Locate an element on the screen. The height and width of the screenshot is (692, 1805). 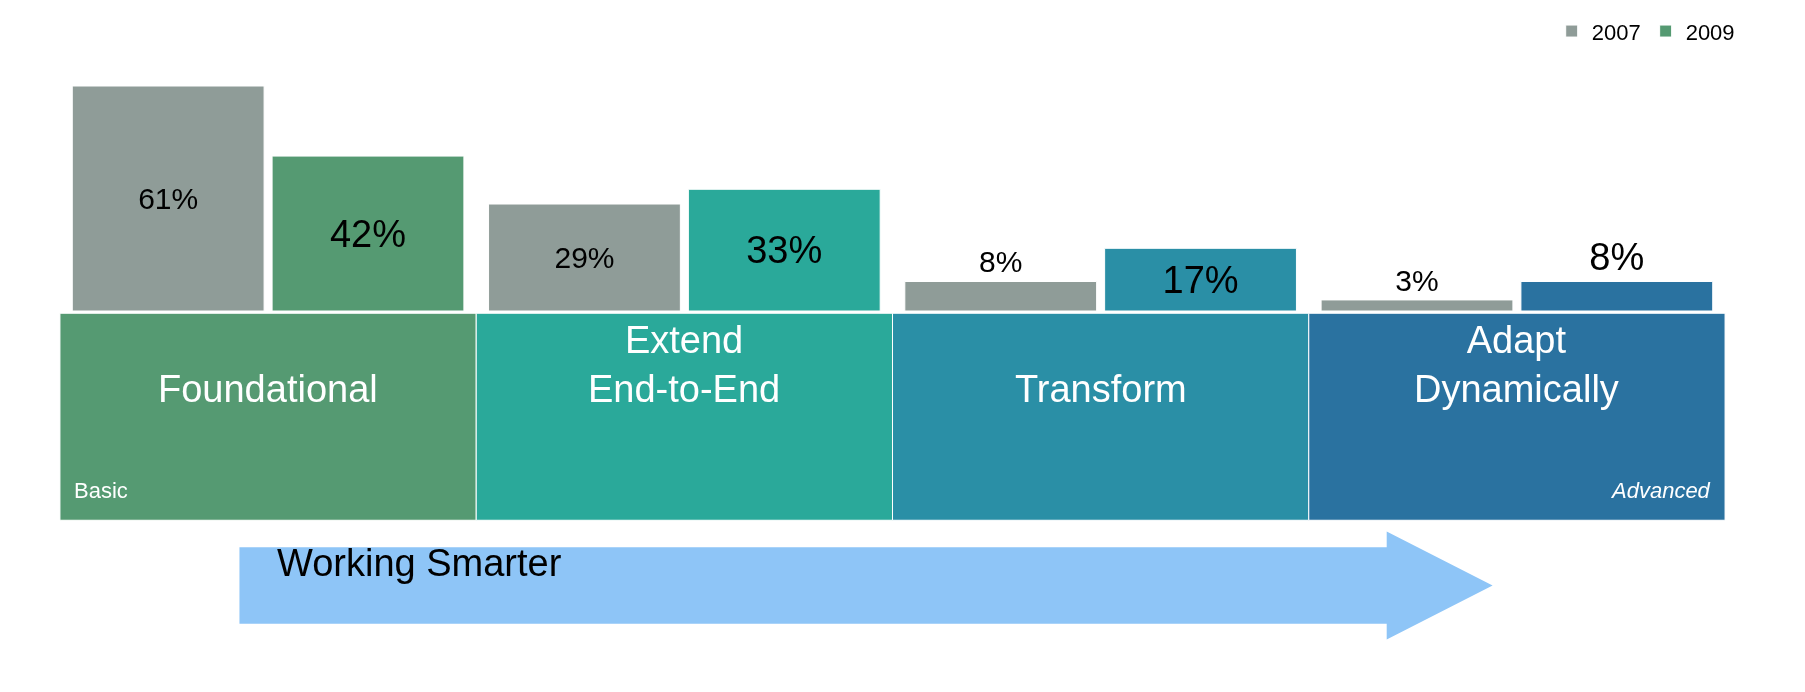
data-label: 3% is located at coordinates (1417, 280).